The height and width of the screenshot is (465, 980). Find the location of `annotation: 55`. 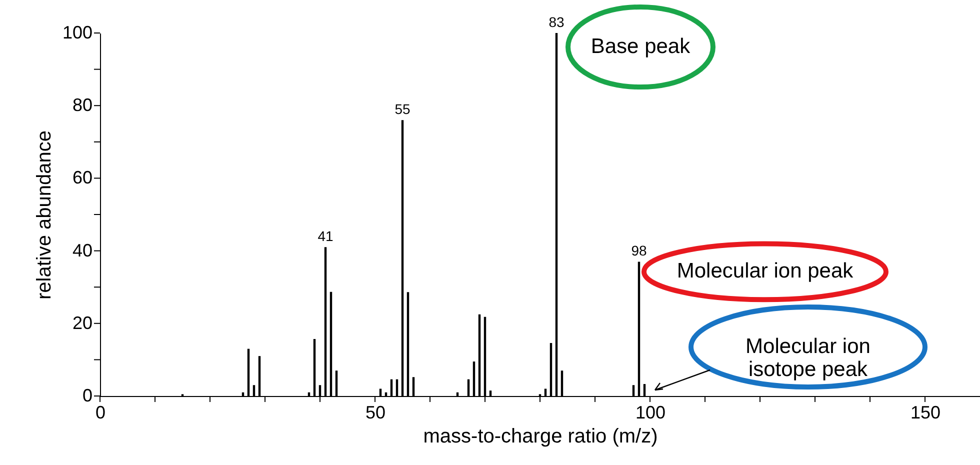

annotation: 55 is located at coordinates (402, 109).